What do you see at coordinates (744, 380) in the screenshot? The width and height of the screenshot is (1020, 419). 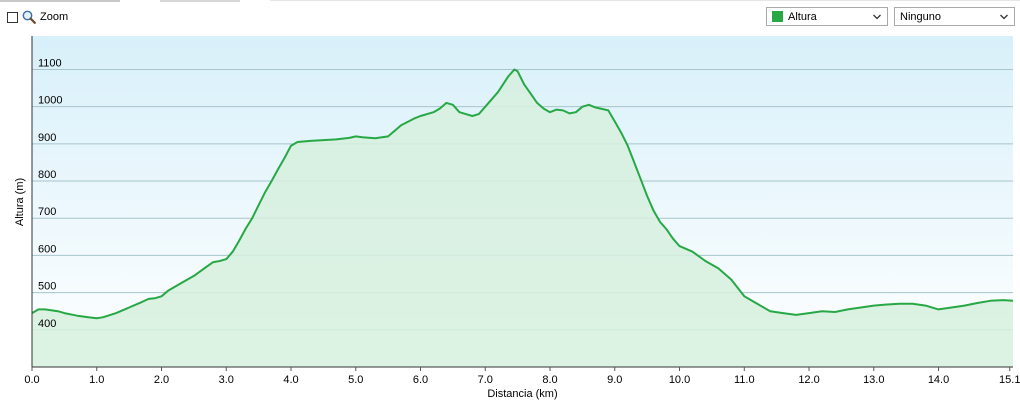 I see `x-tick-label: 11.0` at bounding box center [744, 380].